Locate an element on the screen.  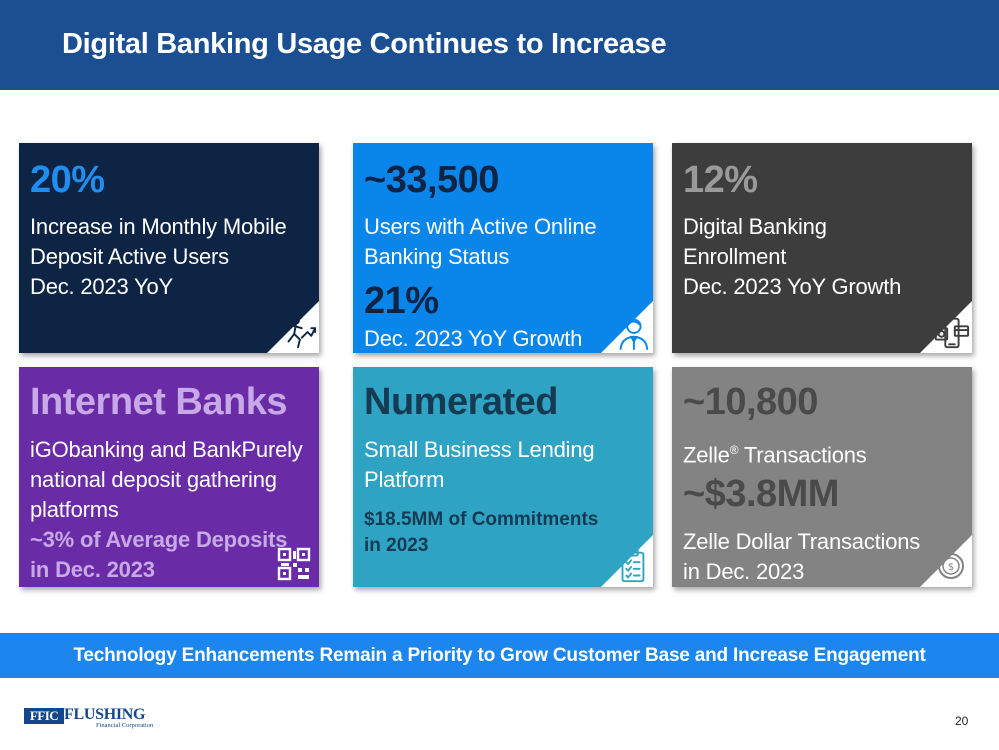
mobile-payment-icon is located at coordinates (952, 333).